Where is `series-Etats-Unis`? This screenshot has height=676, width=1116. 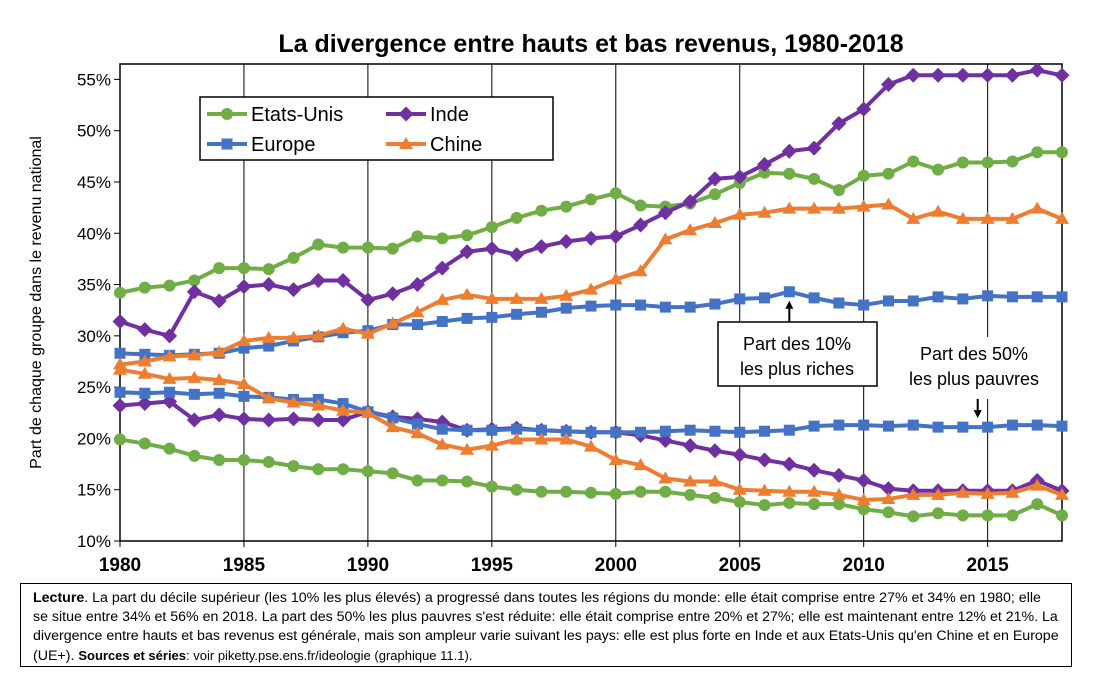
series-Etats-Unis is located at coordinates (591, 478).